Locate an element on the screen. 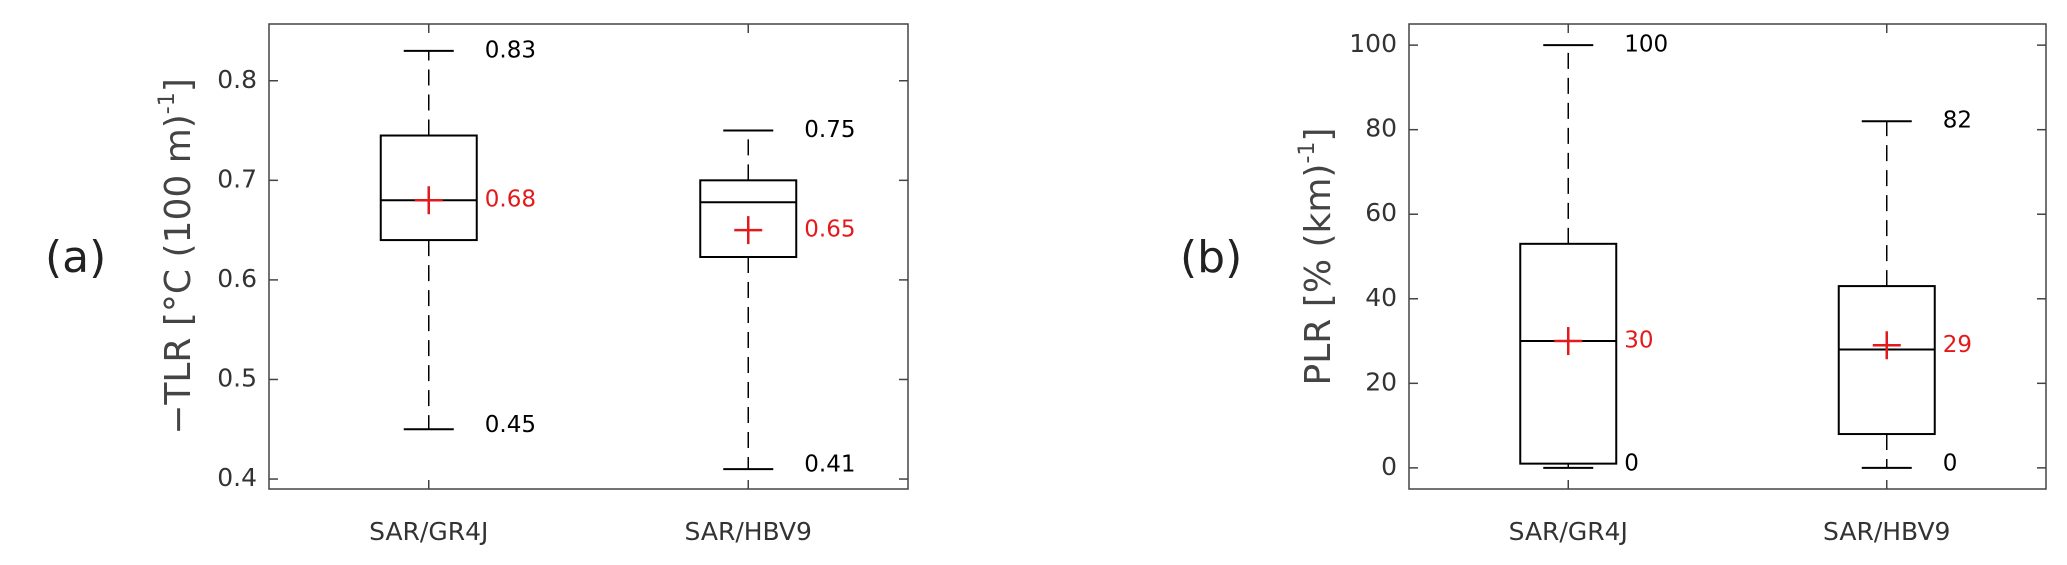  y-tick-label: 0.7 is located at coordinates (237, 178).